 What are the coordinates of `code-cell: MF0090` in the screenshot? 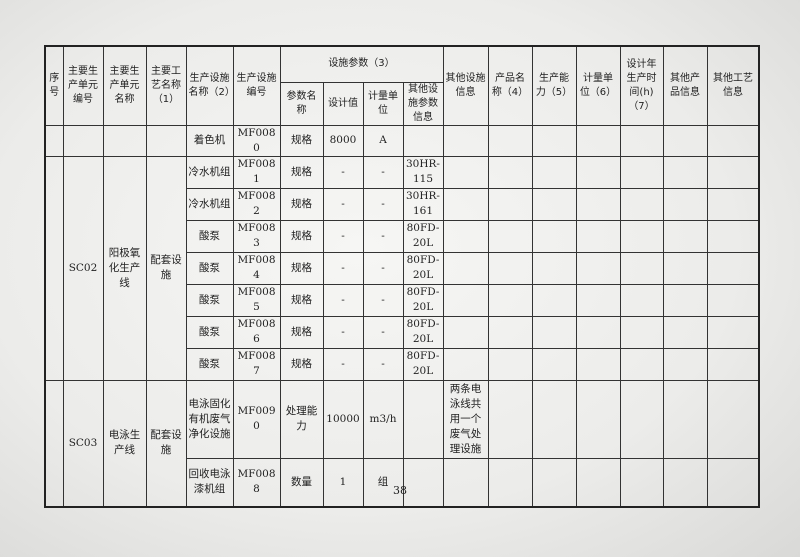 It's located at (256, 419).